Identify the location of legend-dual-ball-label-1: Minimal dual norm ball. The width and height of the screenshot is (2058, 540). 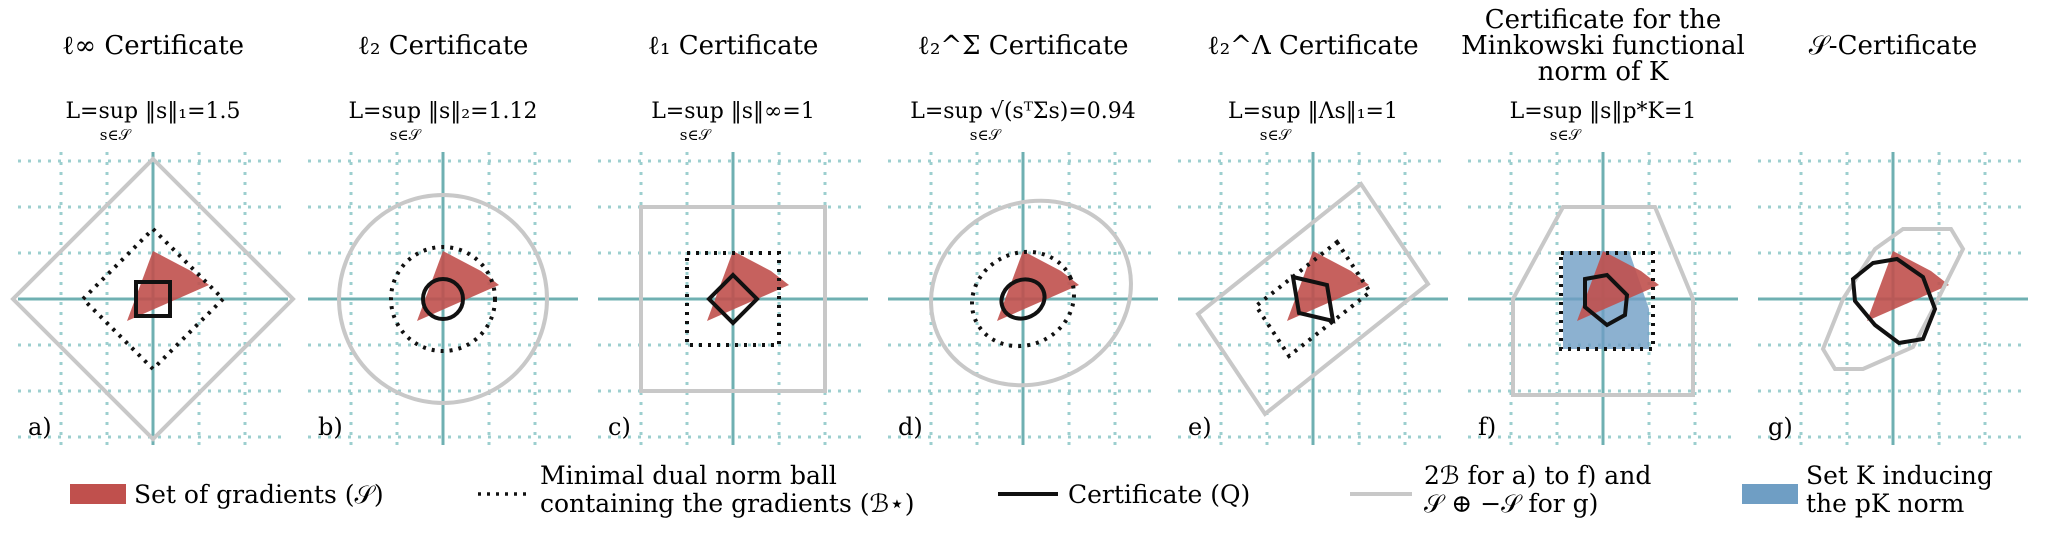
(688, 475).